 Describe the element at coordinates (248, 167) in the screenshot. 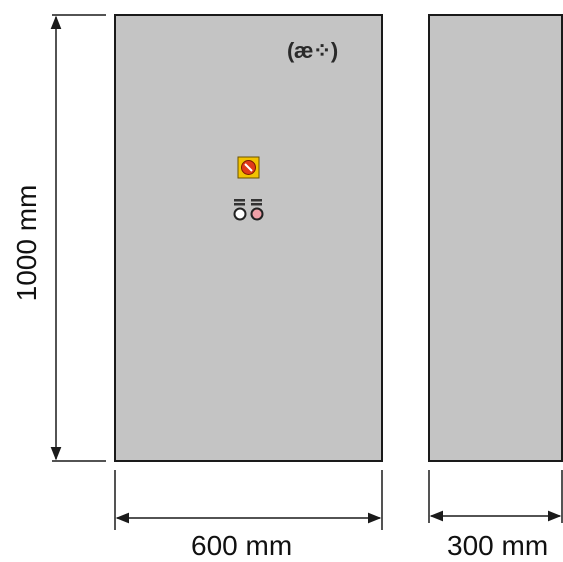

I see `main-switch-icon` at that location.